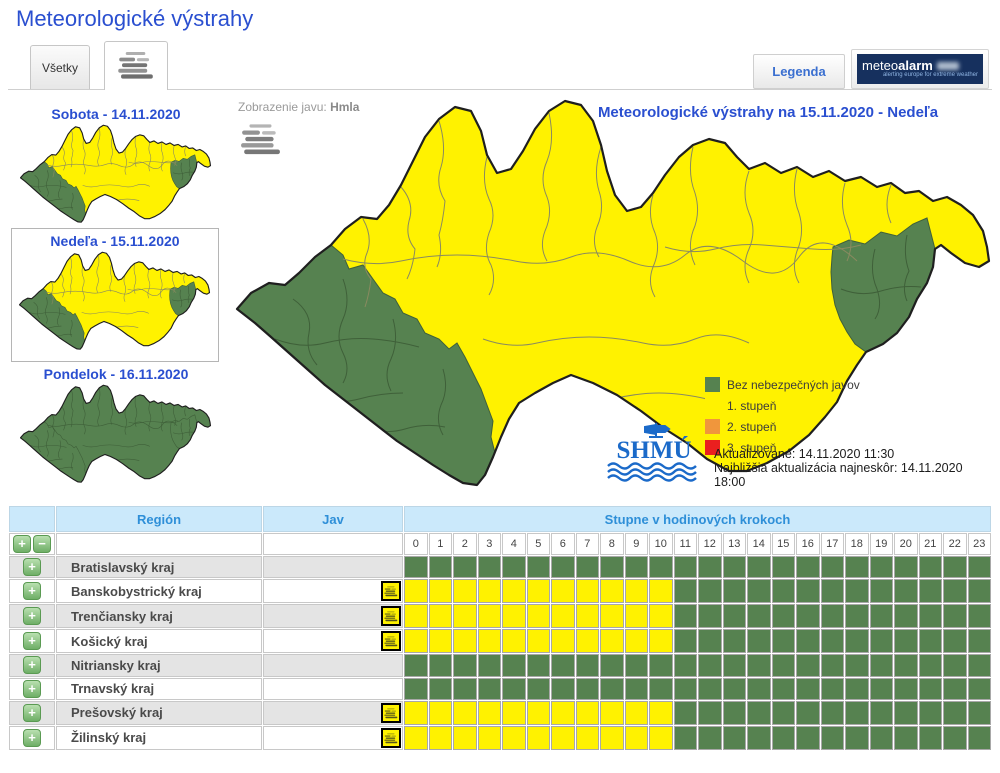  I want to click on hour-label: 23, so click(979, 544).